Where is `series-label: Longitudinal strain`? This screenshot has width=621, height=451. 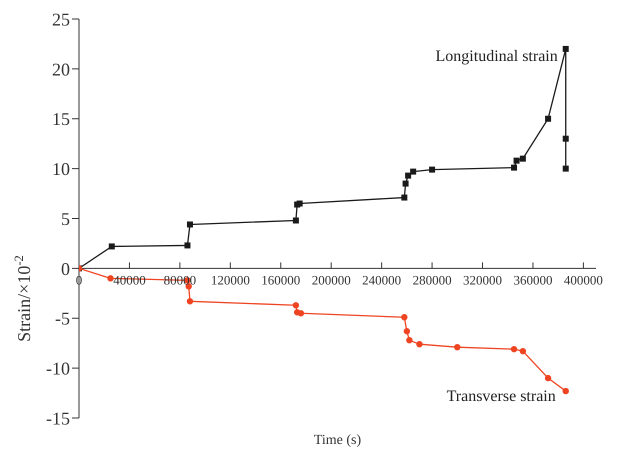
series-label: Longitudinal strain is located at coordinates (497, 56).